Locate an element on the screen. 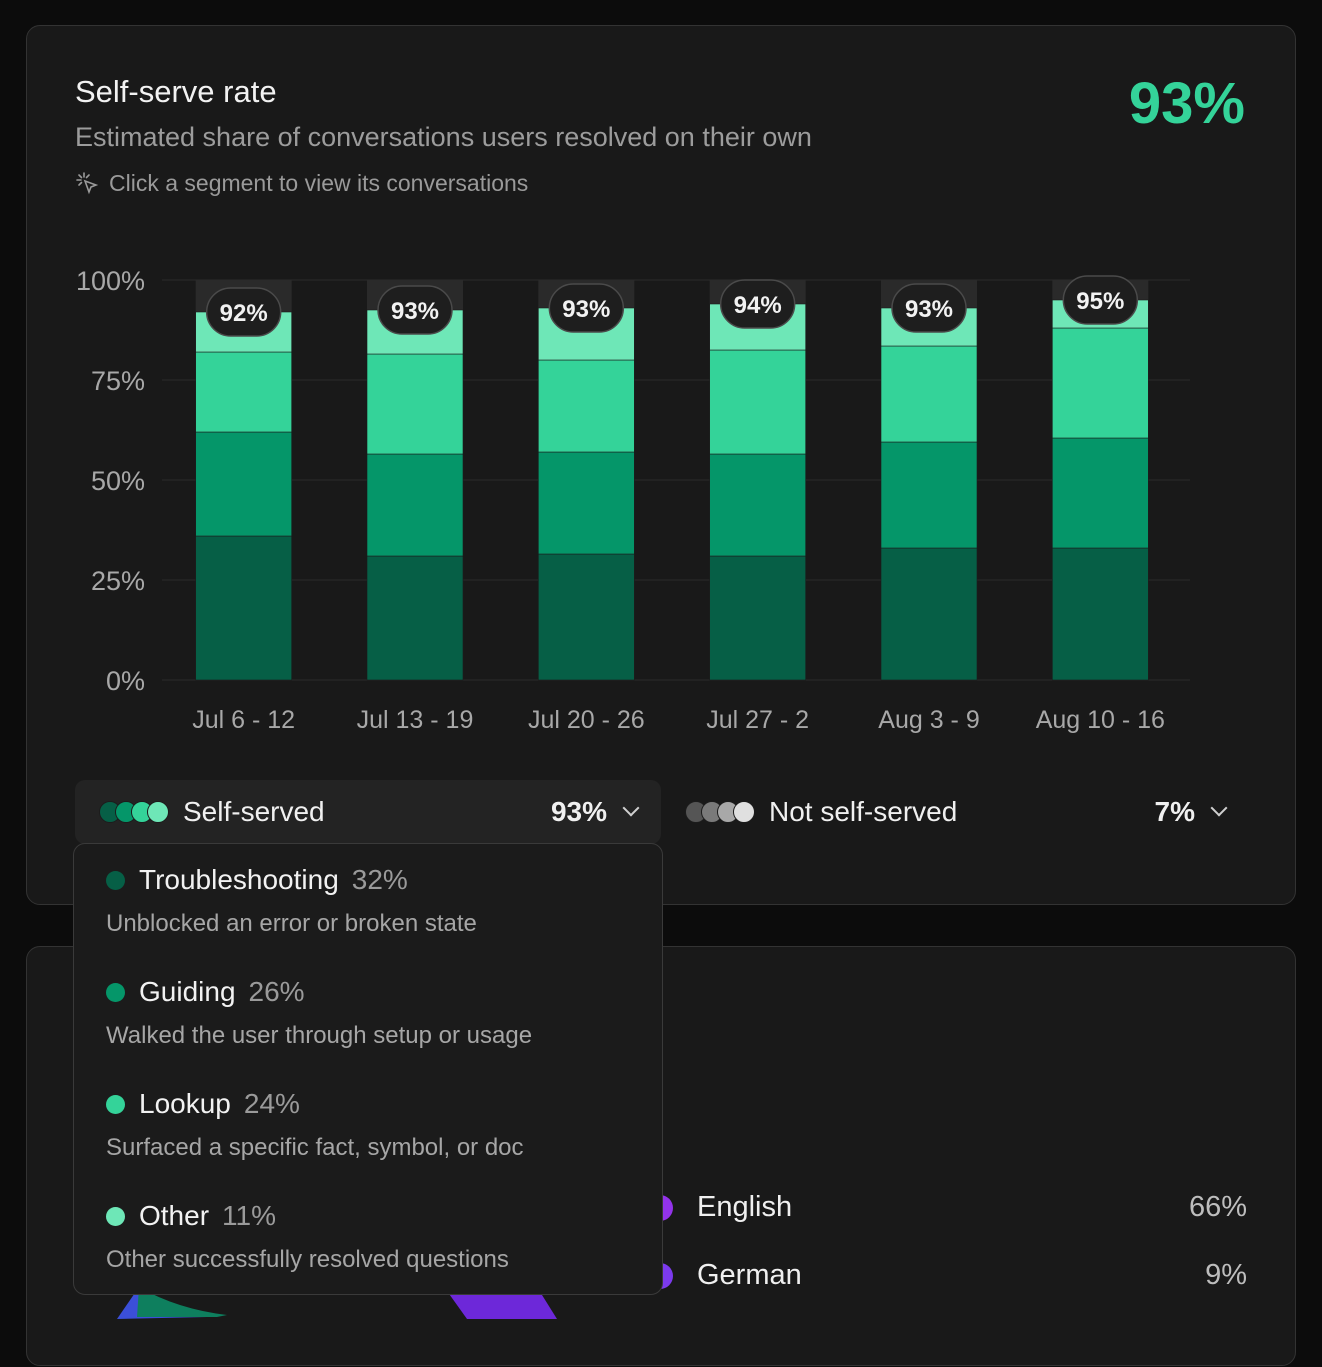 The width and height of the screenshot is (1322, 1367). y-tick-label: 100% is located at coordinates (110, 281).